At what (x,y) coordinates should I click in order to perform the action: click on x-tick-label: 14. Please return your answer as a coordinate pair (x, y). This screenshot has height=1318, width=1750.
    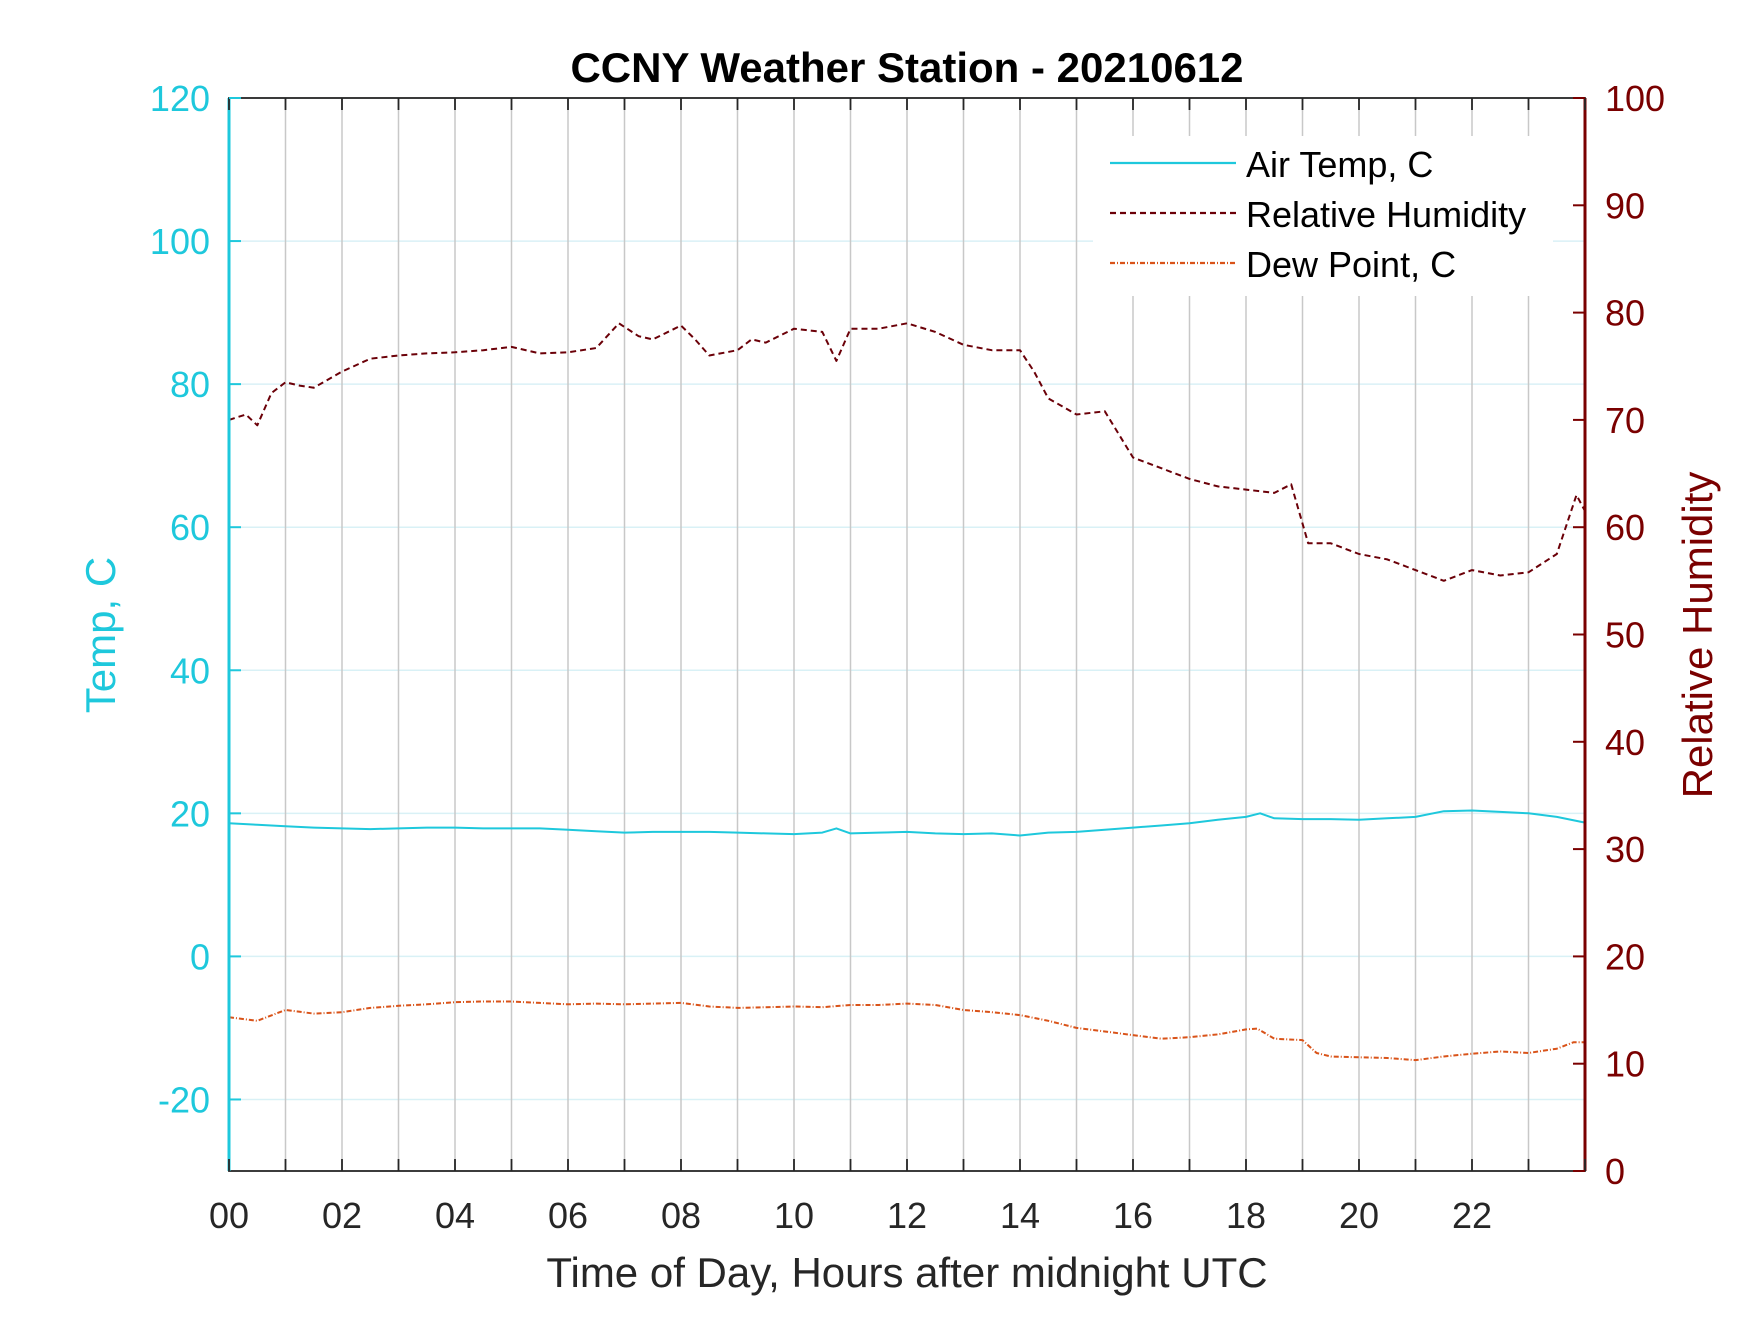
    Looking at the image, I should click on (1020, 1215).